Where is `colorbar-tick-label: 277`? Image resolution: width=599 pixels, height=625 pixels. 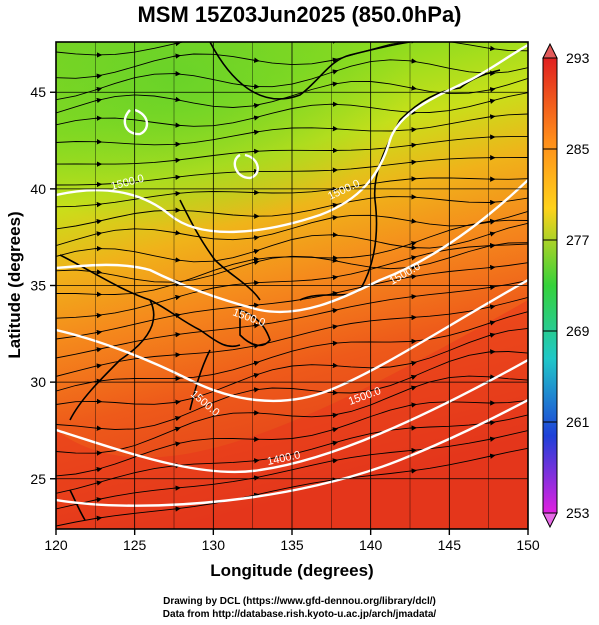
colorbar-tick-label: 277 is located at coordinates (578, 240).